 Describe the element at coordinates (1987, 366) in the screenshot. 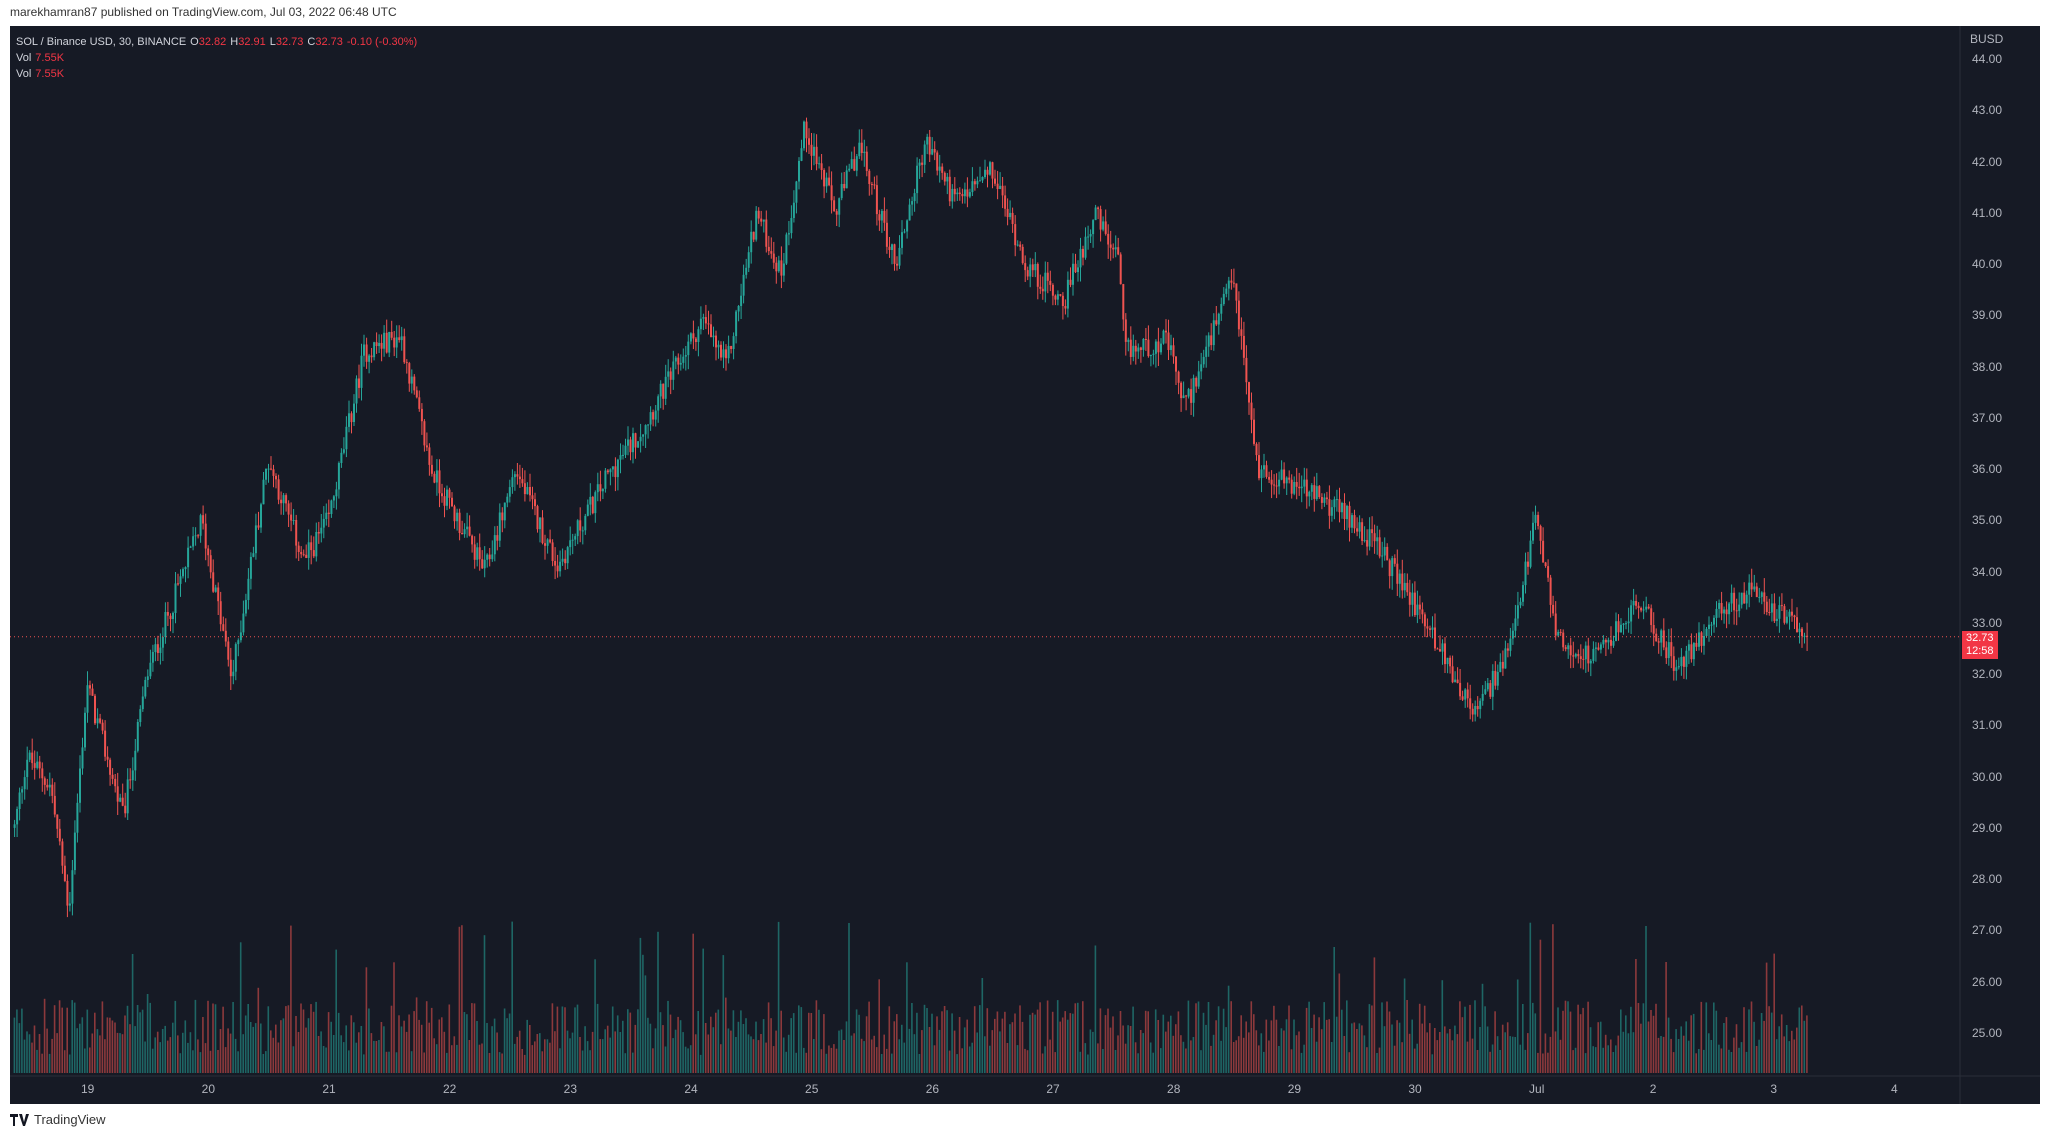

I see `price-tick-label: 38.00` at that location.